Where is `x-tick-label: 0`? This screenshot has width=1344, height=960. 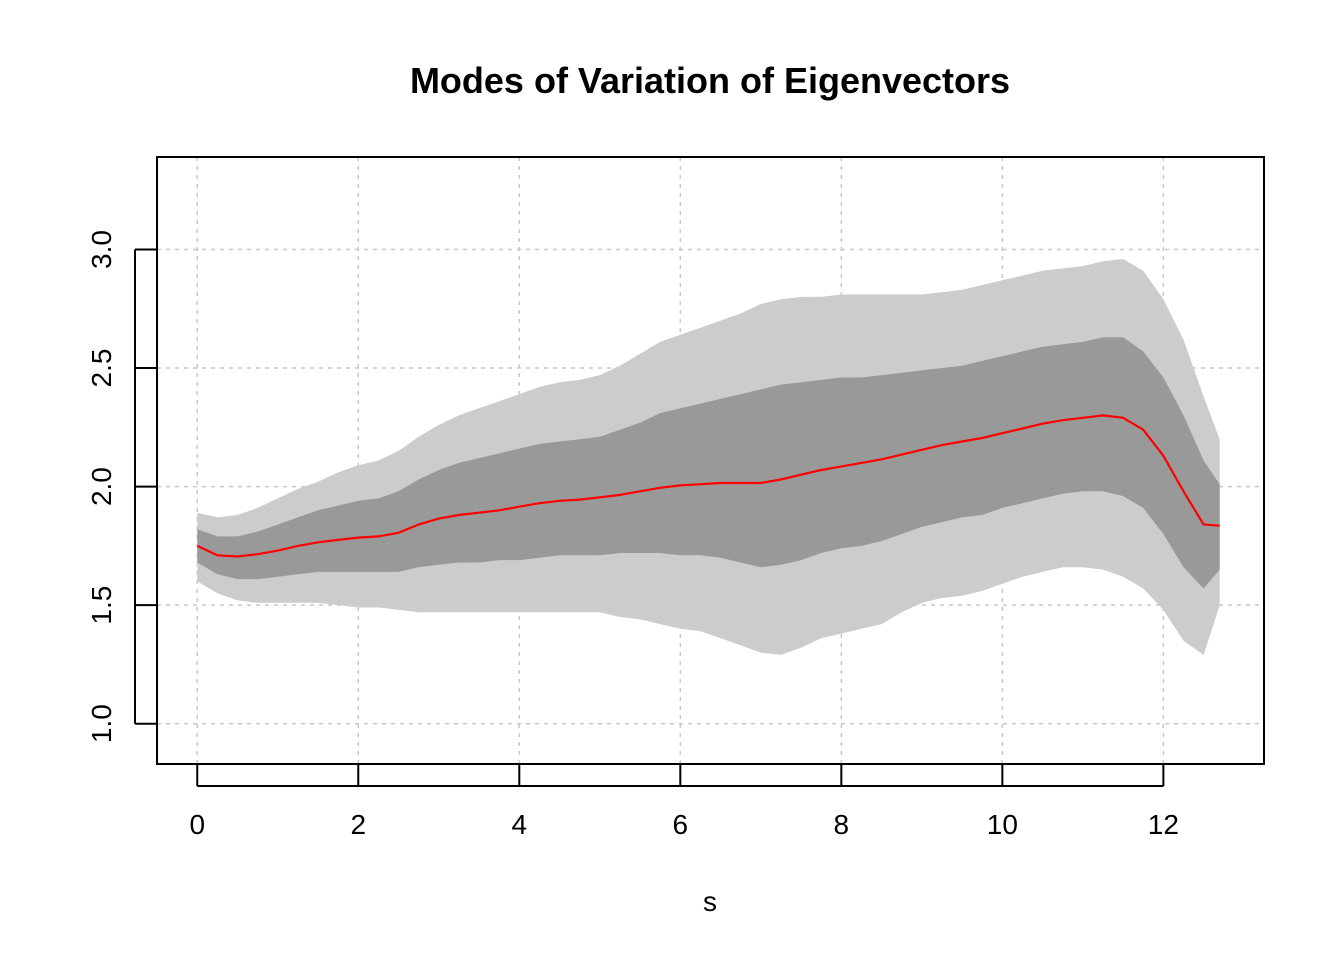 x-tick-label: 0 is located at coordinates (197, 824).